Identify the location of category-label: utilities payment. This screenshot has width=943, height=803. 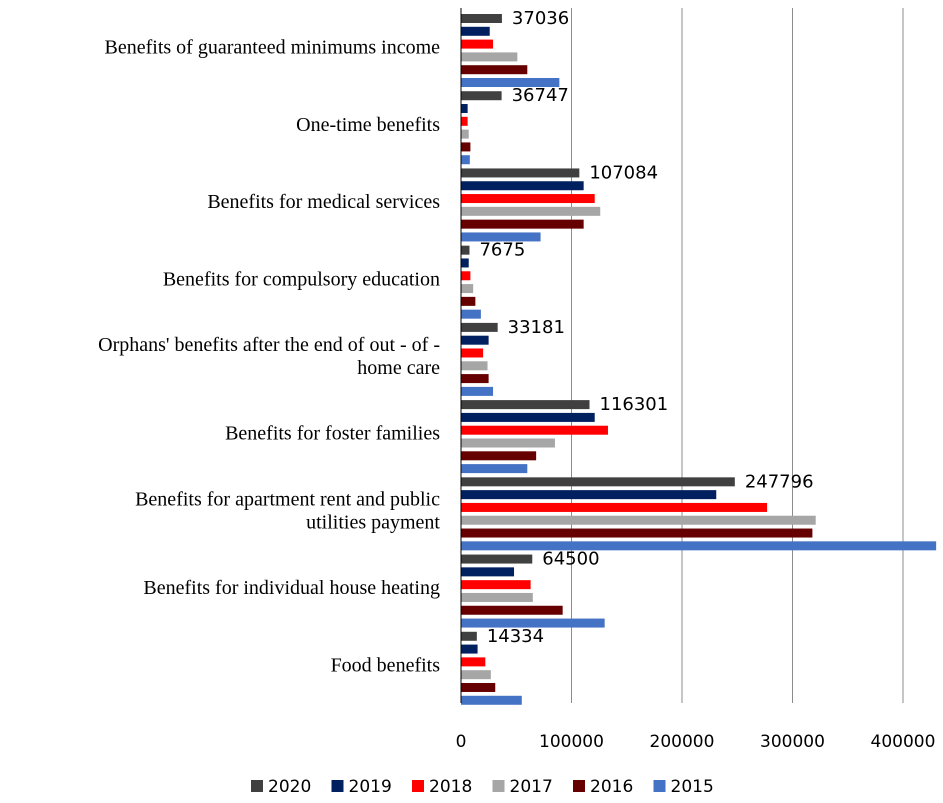
(373, 522).